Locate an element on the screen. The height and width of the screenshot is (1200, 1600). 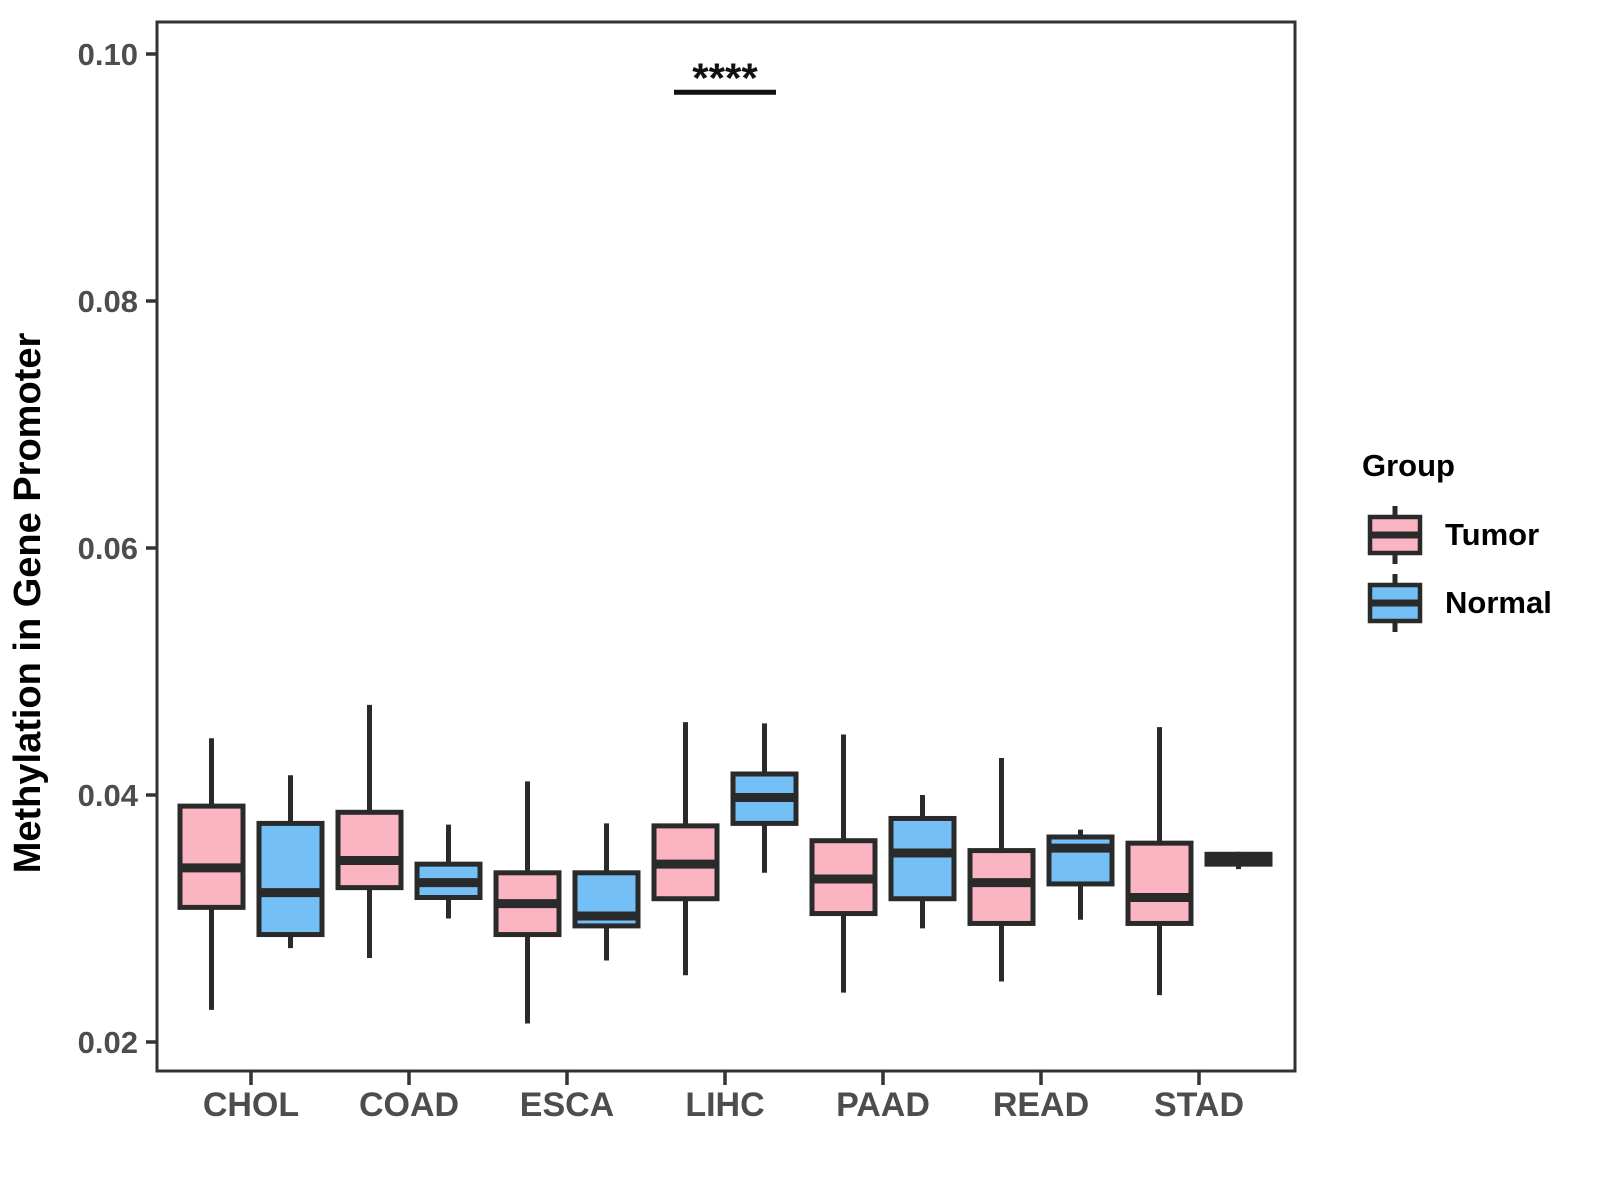
x-tick-label: PAAD is located at coordinates (883, 1105).